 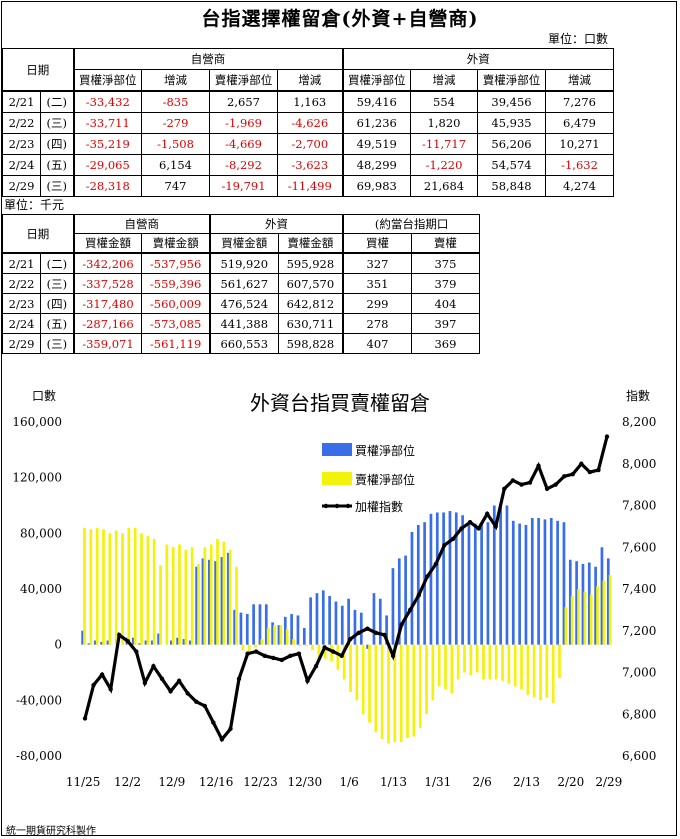 What do you see at coordinates (385, 479) in the screenshot?
I see `legend-label: 賣權淨部位` at bounding box center [385, 479].